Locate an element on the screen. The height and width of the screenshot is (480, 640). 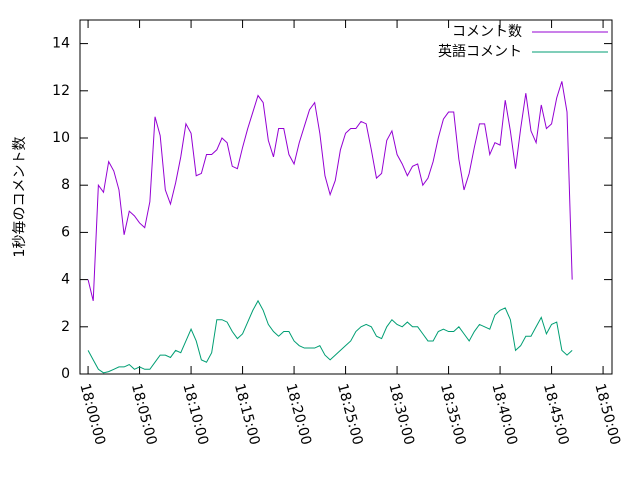
y-tick-label: 6 is located at coordinates (65, 232).